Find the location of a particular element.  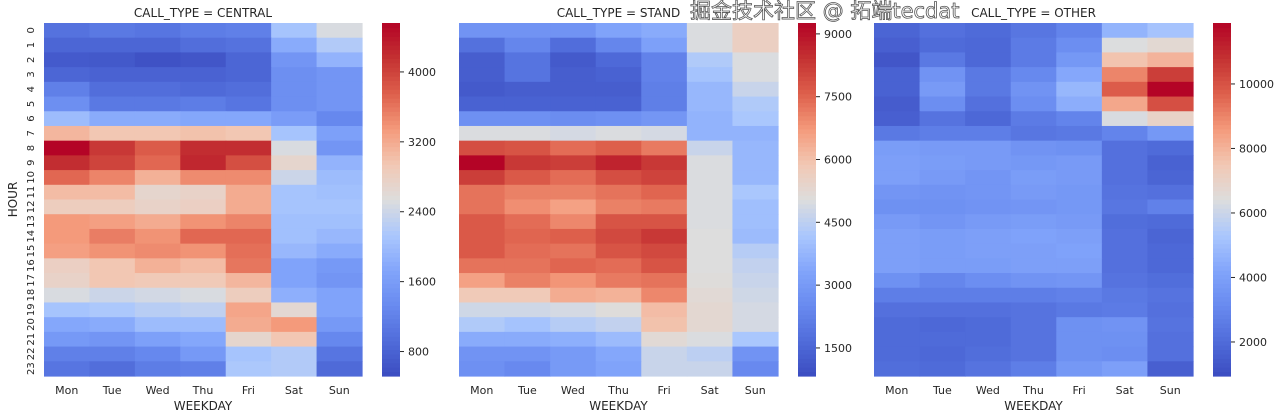

y-tick-label: 12 is located at coordinates (31, 206).